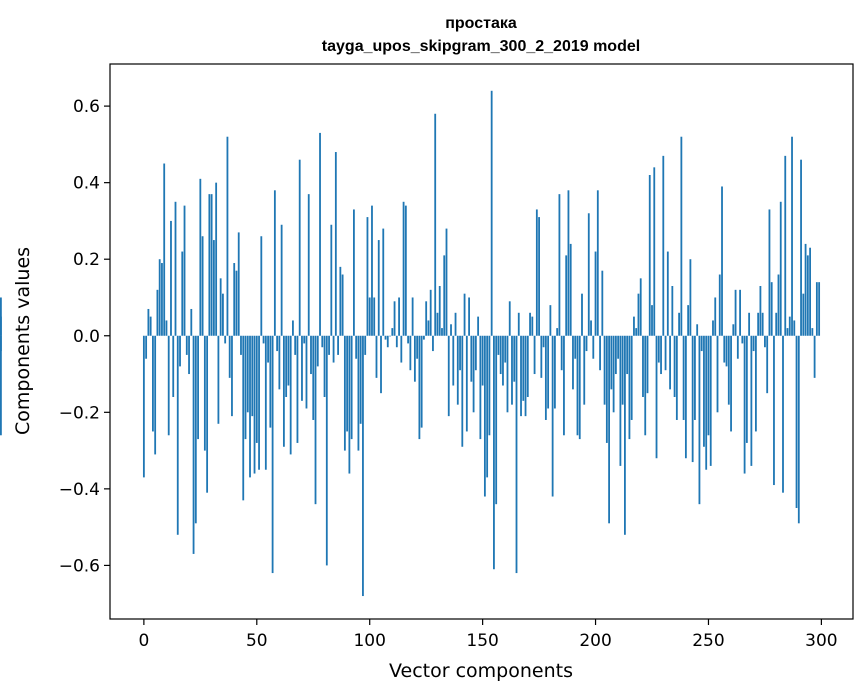 The height and width of the screenshot is (696, 867). I want to click on y-tick-label: 0.6, so click(86, 107).